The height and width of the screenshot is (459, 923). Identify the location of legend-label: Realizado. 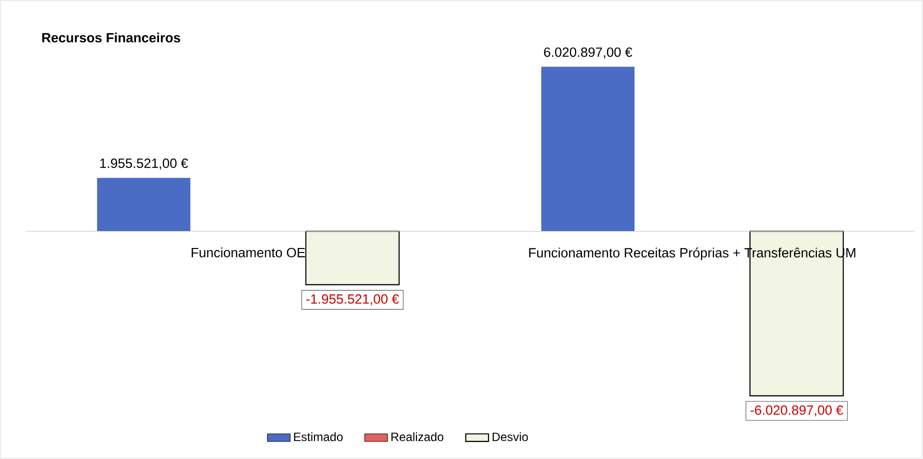
(417, 437).